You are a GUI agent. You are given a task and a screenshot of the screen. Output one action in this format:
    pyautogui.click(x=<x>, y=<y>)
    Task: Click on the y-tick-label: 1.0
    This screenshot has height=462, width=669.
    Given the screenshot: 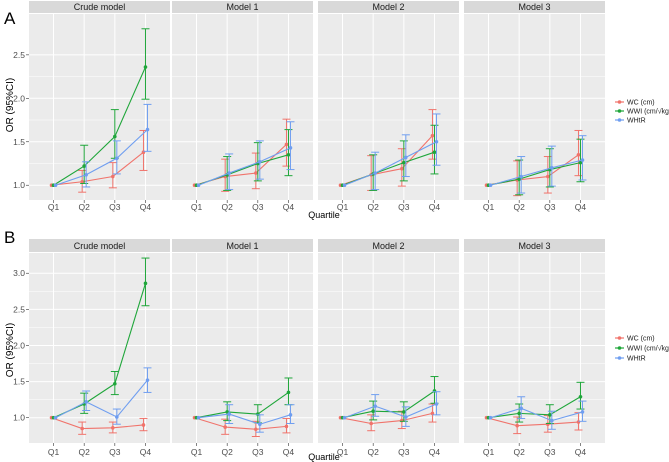 What is the action you would take?
    pyautogui.click(x=19, y=418)
    